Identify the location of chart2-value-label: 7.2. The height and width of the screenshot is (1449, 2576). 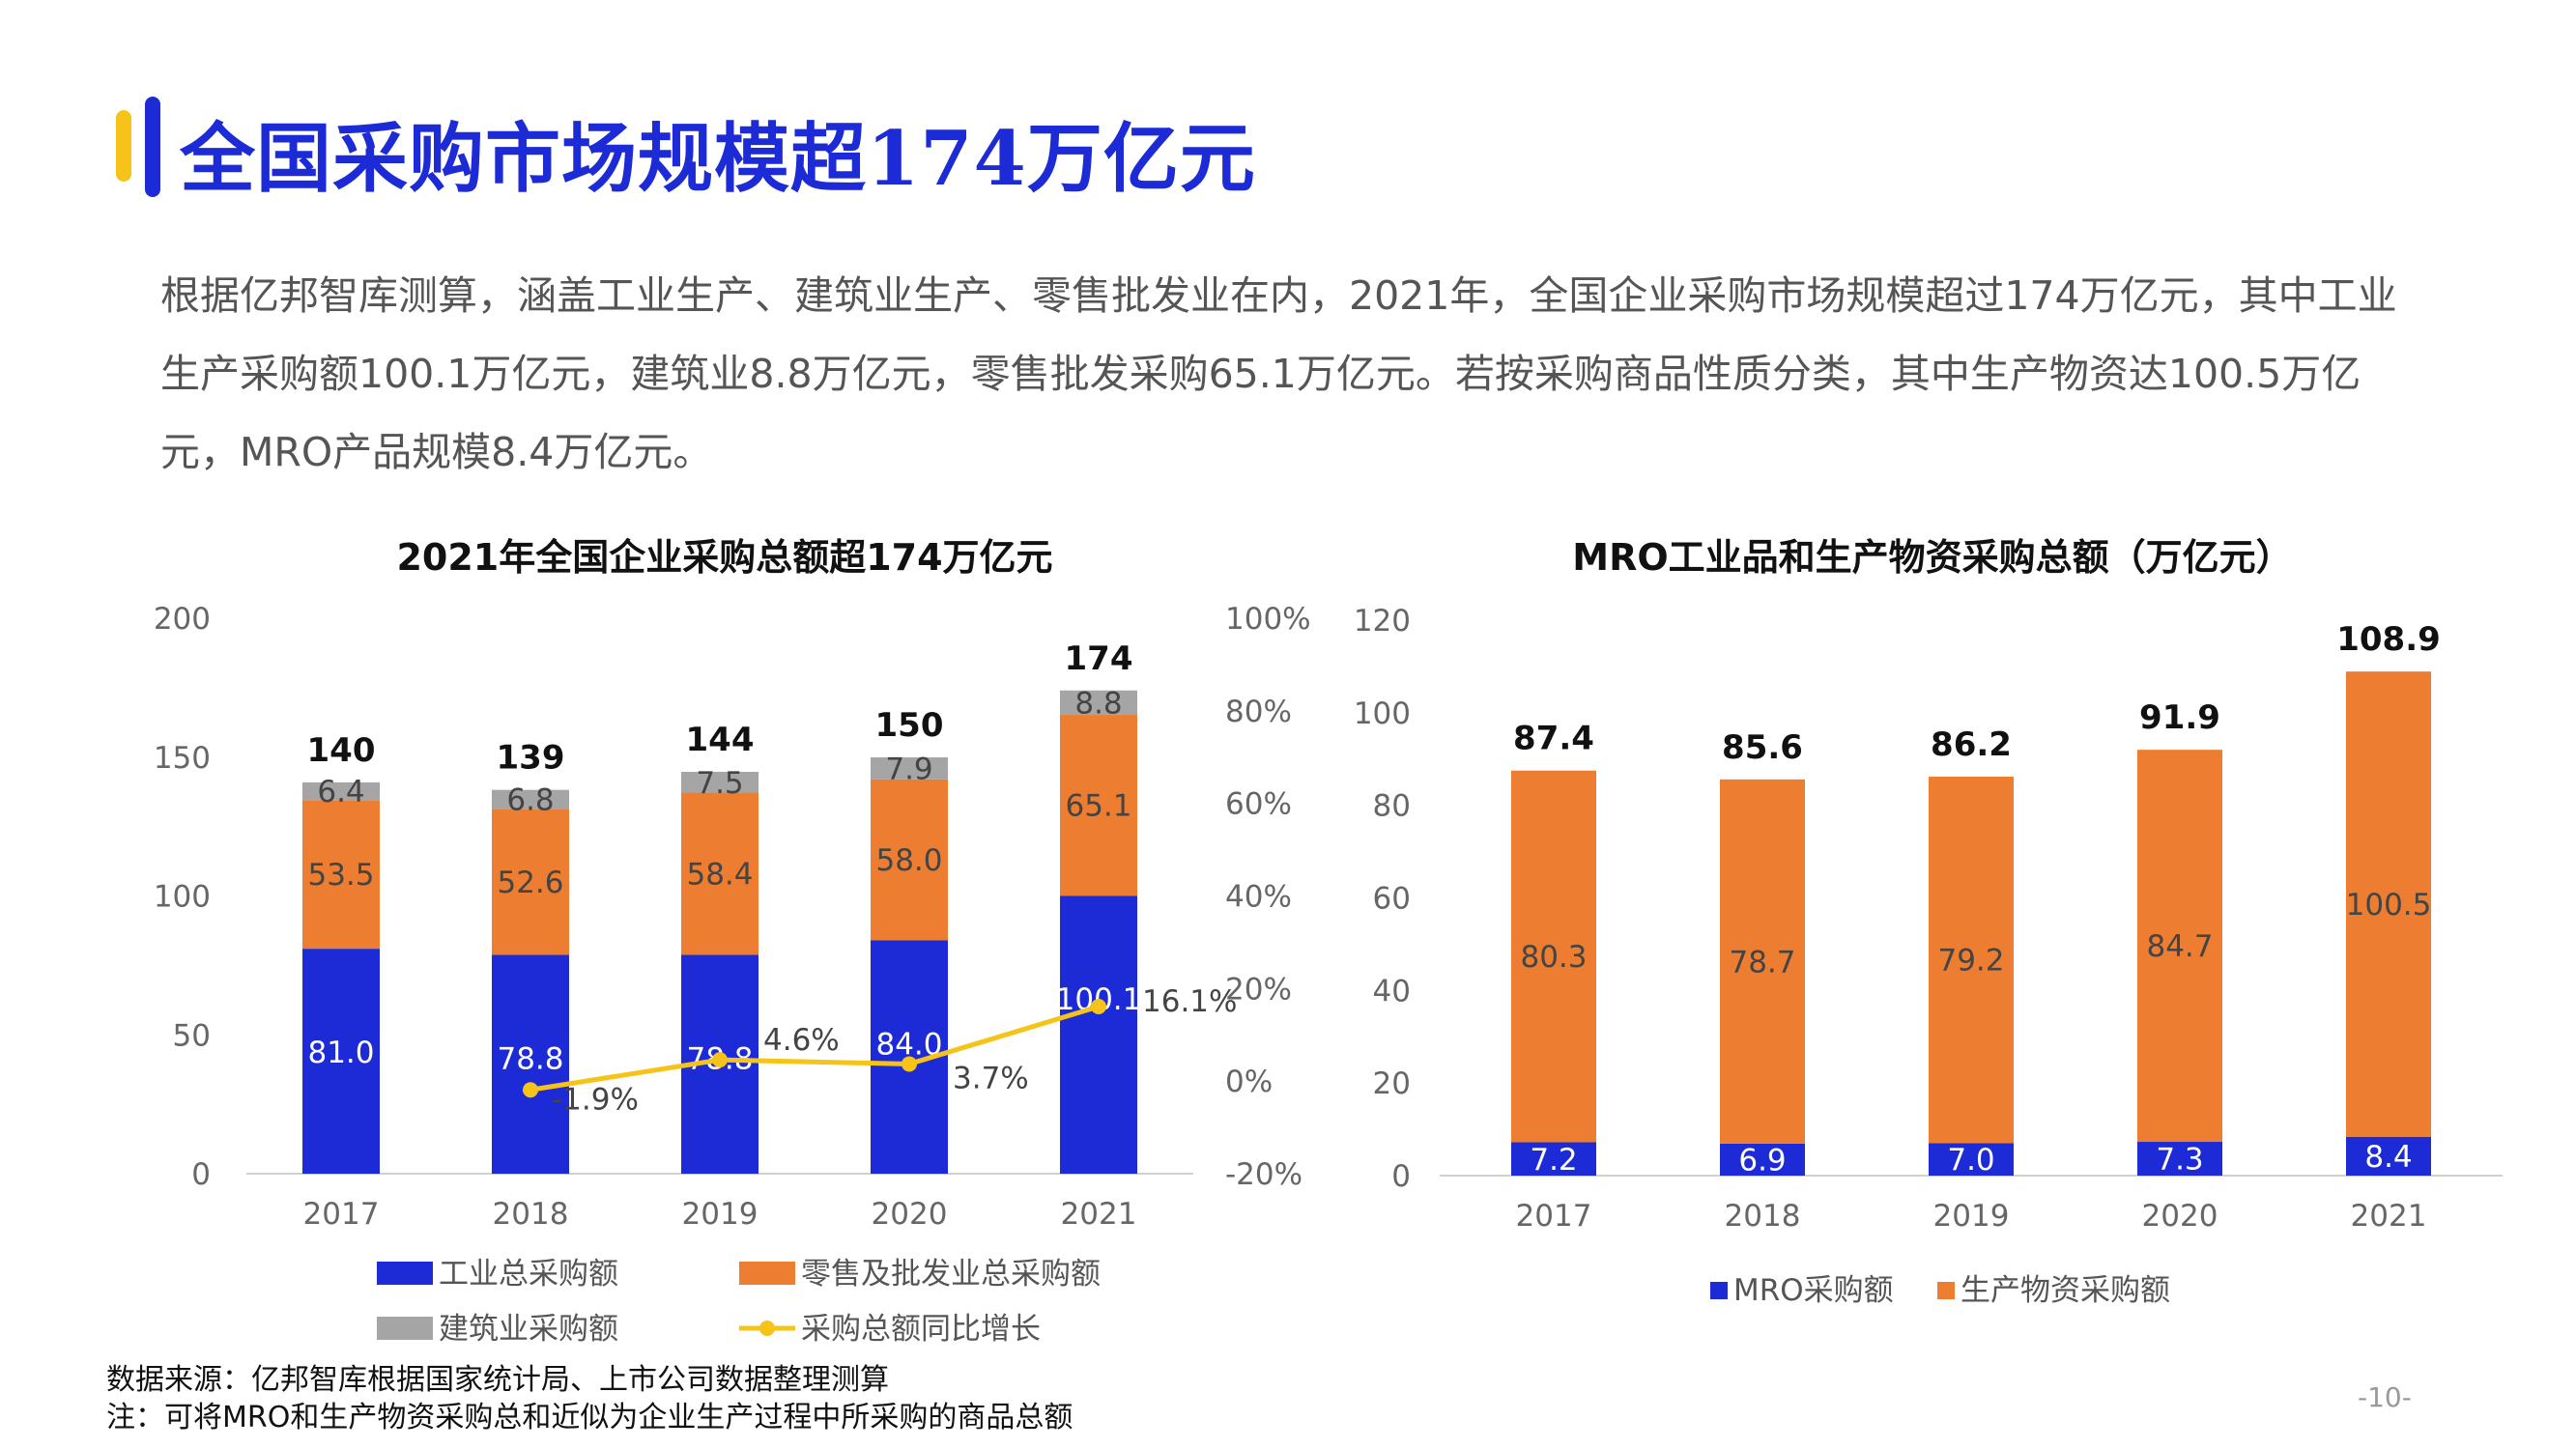
(1554, 1160).